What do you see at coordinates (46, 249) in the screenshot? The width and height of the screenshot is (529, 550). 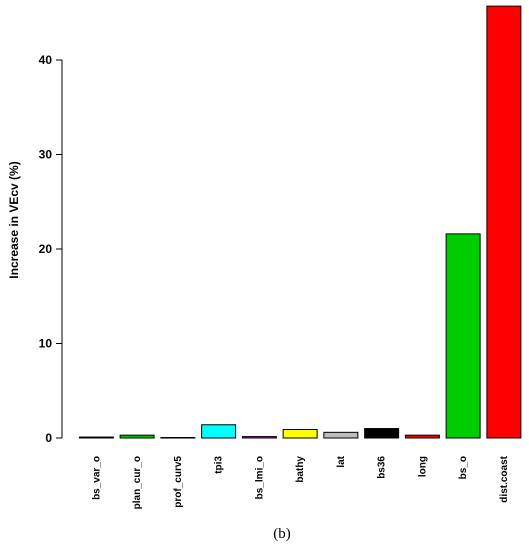 I see `y-tick-label: 20` at bounding box center [46, 249].